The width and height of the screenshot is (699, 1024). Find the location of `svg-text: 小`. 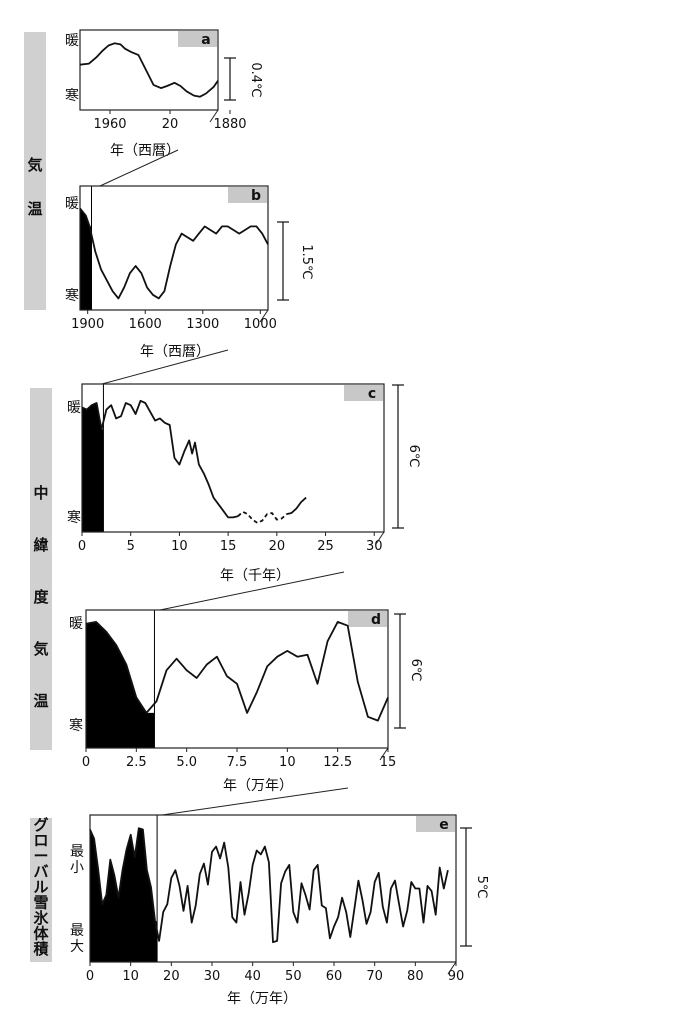

svg-text: 小 is located at coordinates (77, 868).